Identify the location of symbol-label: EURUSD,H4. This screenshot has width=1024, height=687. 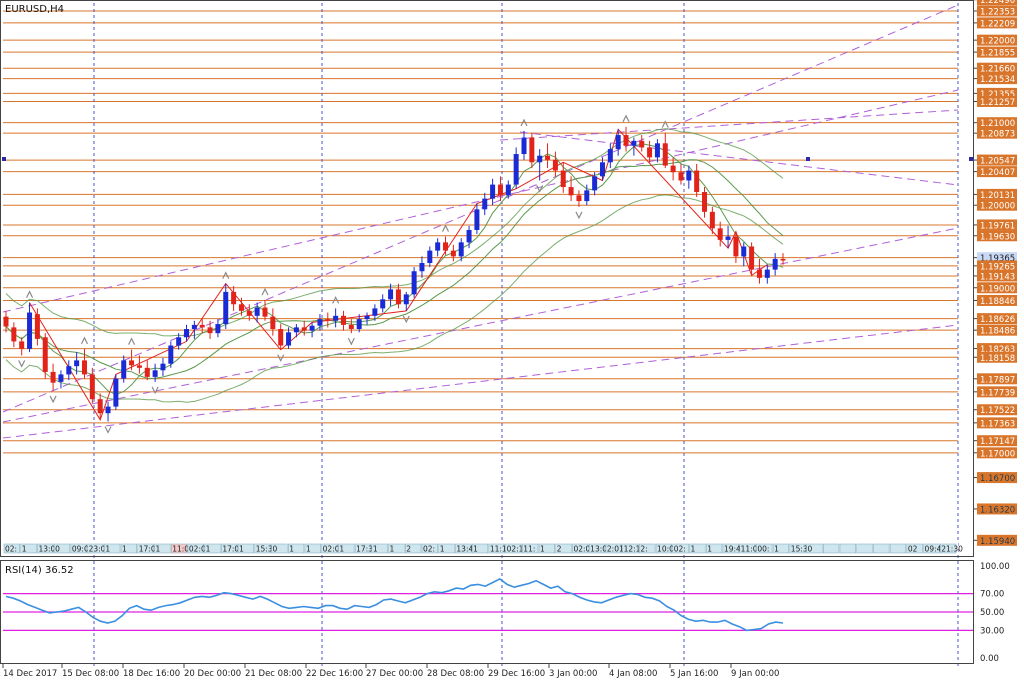
(34, 9).